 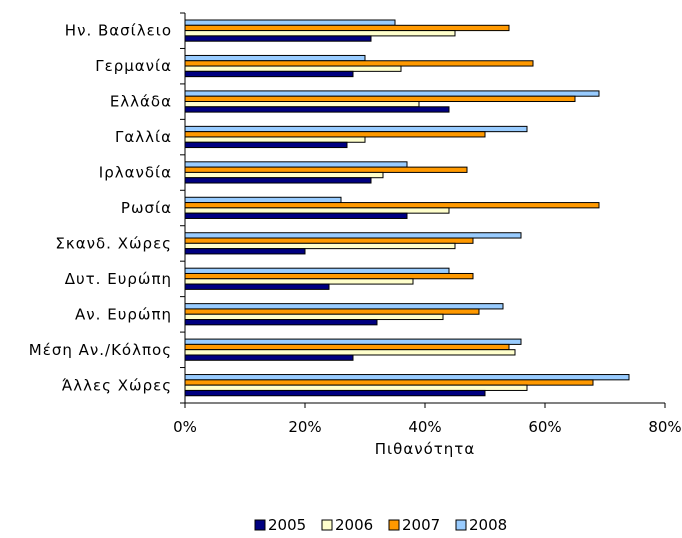 What do you see at coordinates (133, 66) in the screenshot?
I see `category-label: Γερμανία` at bounding box center [133, 66].